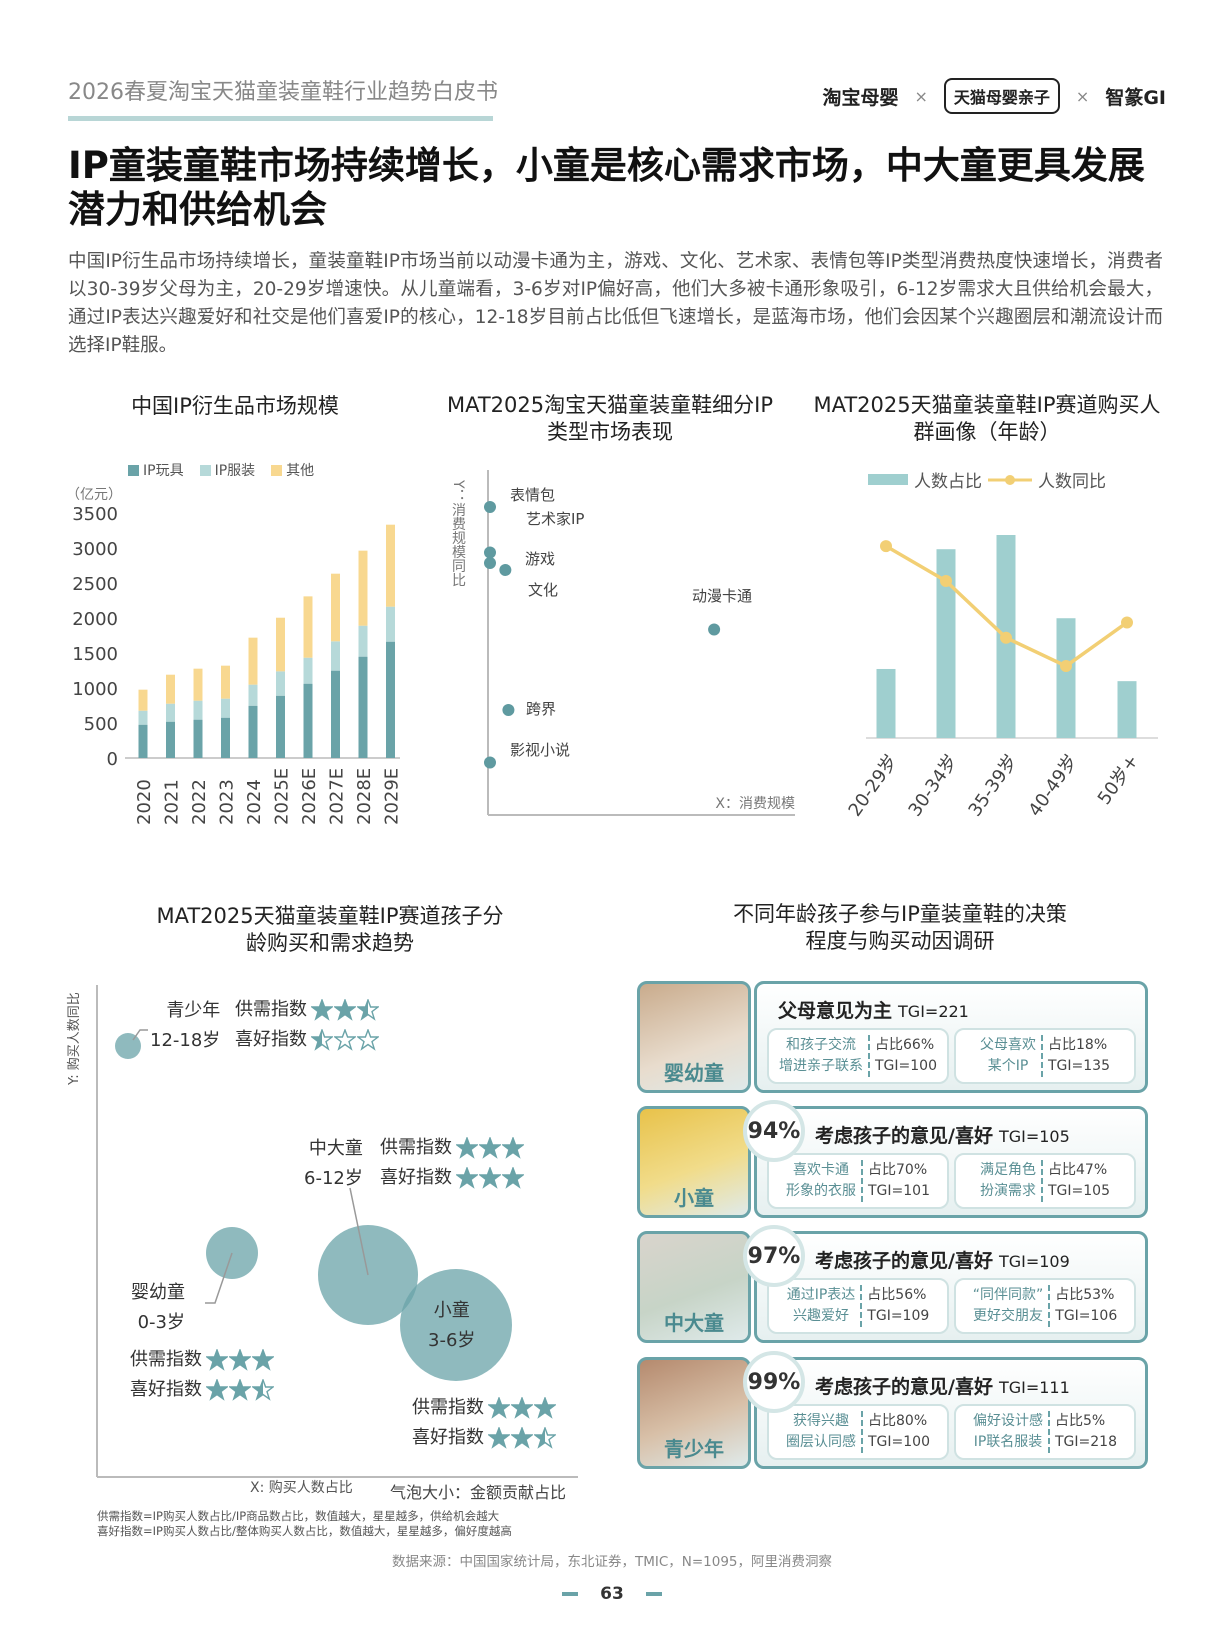  What do you see at coordinates (858, 1056) in the screenshot?
I see `motive-item: 和孩子交流 增进亲子联系 占比66% TGI=100` at bounding box center [858, 1056].